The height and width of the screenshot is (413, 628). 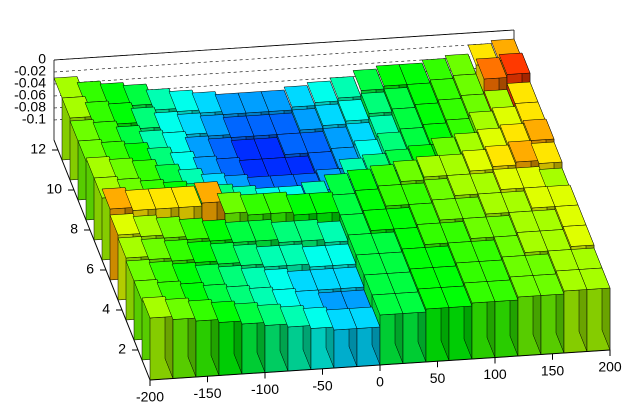 What do you see at coordinates (34, 119) in the screenshot?
I see `z-tick-label: -0.1` at bounding box center [34, 119].